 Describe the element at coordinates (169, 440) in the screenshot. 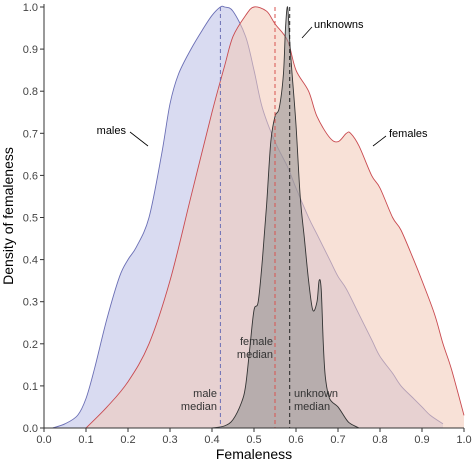

I see `x-tick-label-3: 0.3` at that location.